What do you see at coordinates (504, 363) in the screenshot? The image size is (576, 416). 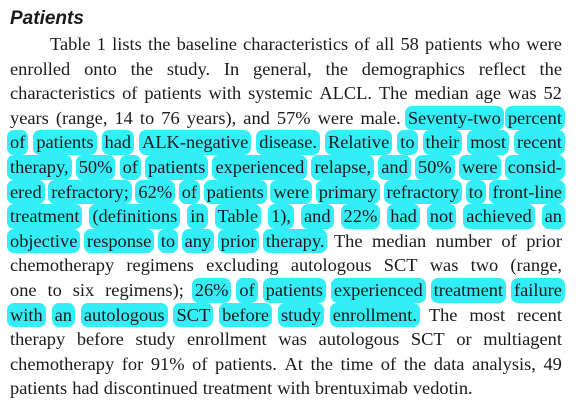 I see `word: analysis,` at bounding box center [504, 363].